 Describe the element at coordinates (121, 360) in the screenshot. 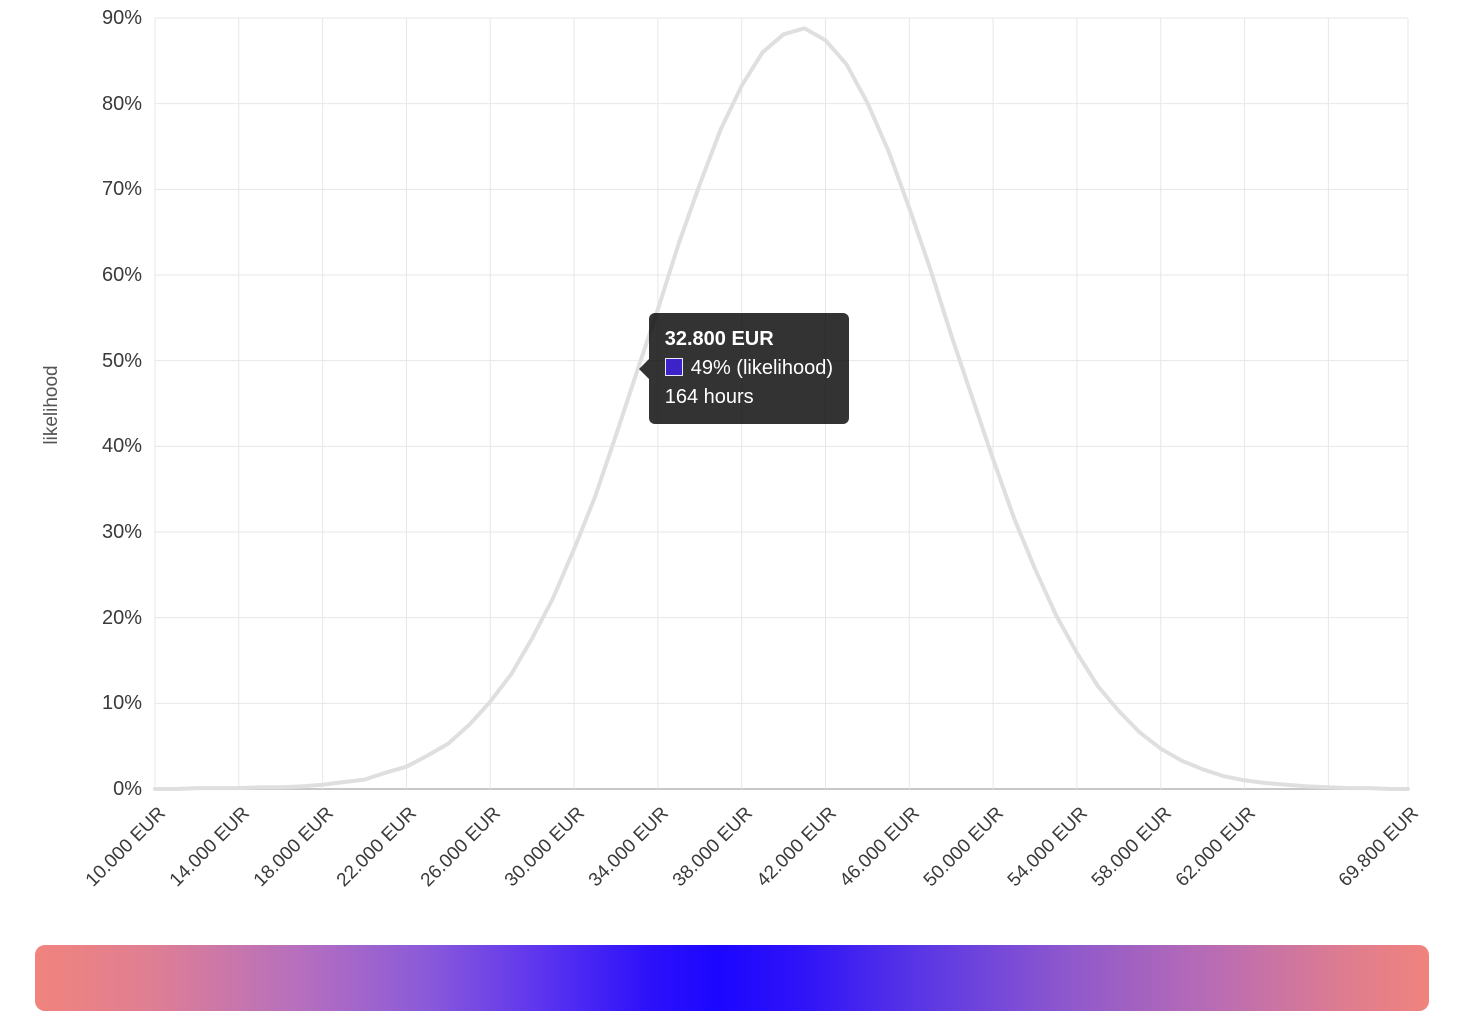

I see `y-tick-label: 50%` at that location.